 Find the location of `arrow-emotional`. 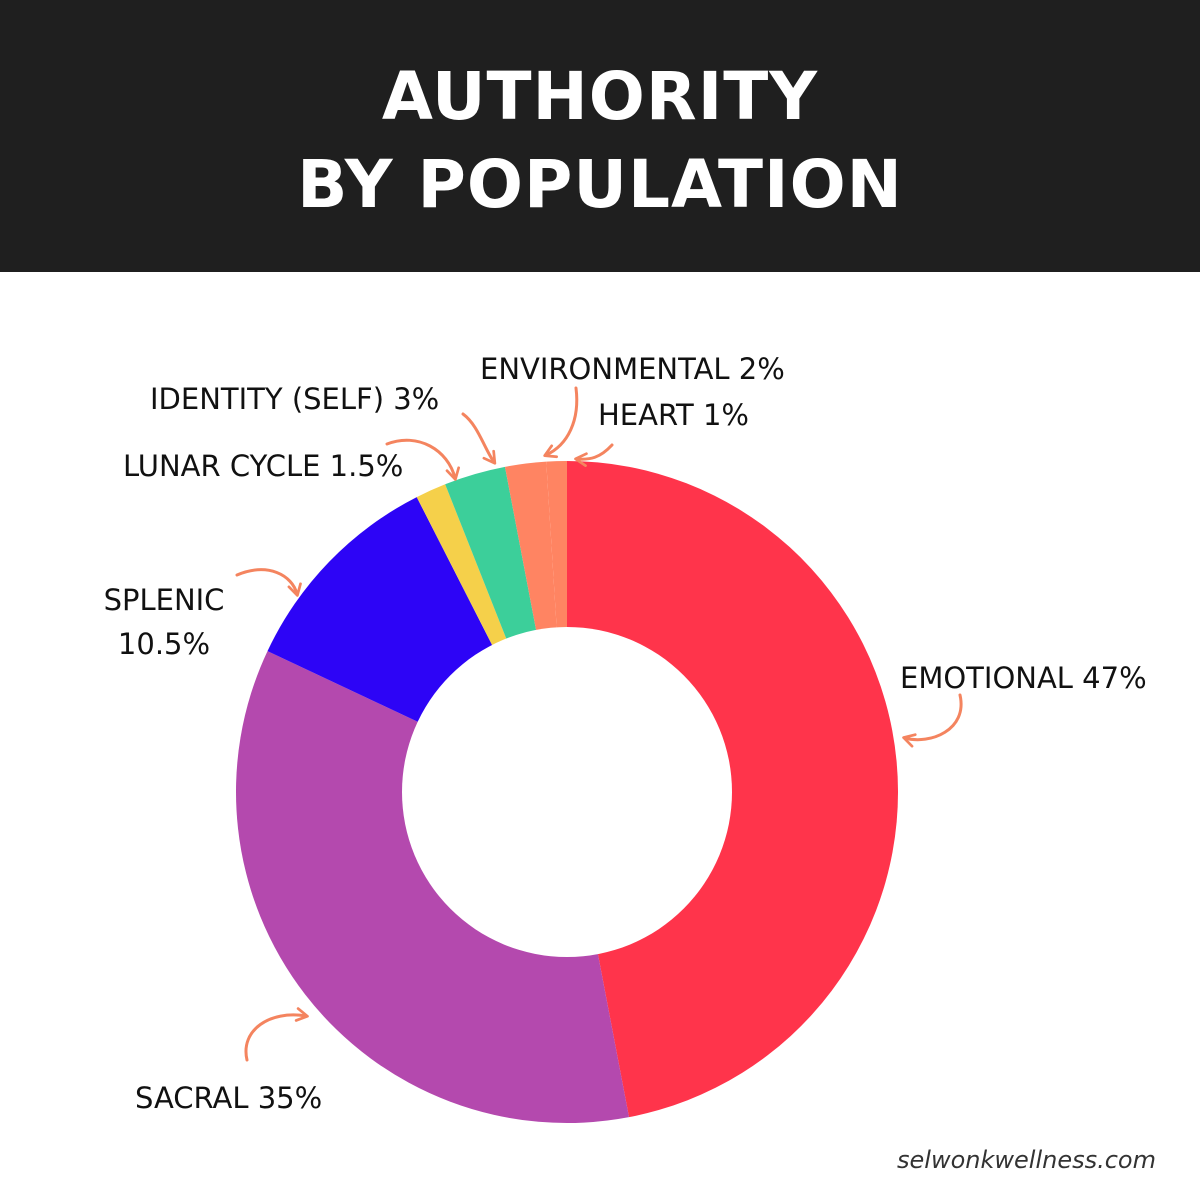

arrow-emotional is located at coordinates (932, 720).